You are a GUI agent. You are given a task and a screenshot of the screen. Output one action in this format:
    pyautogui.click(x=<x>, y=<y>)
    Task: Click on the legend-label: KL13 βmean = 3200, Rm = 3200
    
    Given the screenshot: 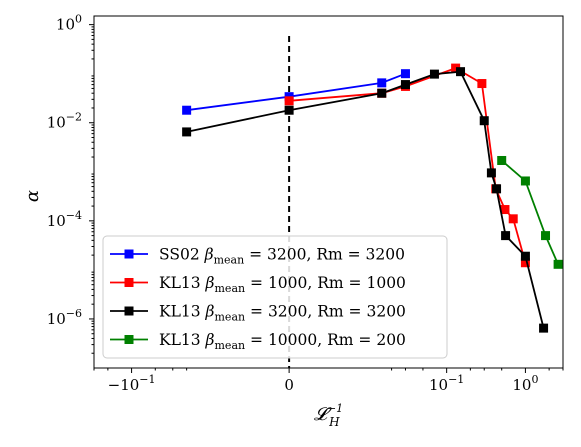 What is the action you would take?
    pyautogui.click(x=282, y=313)
    